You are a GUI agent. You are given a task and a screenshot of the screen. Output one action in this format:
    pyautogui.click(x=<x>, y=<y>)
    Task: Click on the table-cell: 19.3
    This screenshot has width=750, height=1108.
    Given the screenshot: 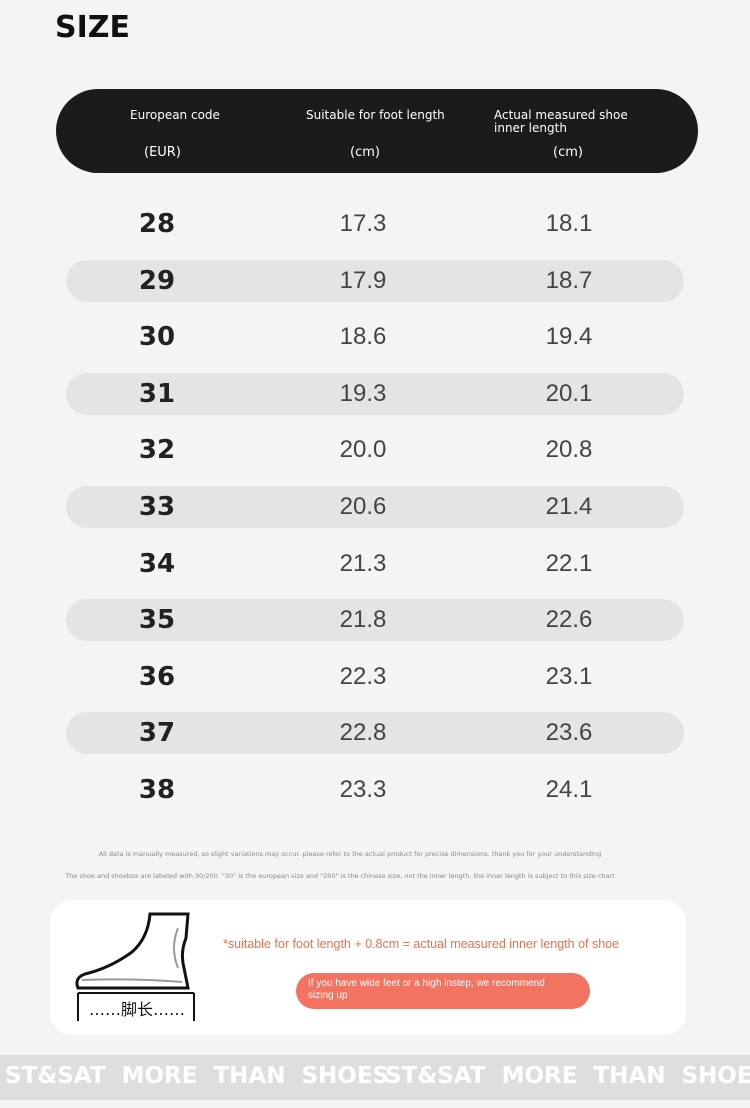 What is the action you would take?
    pyautogui.click(x=363, y=393)
    